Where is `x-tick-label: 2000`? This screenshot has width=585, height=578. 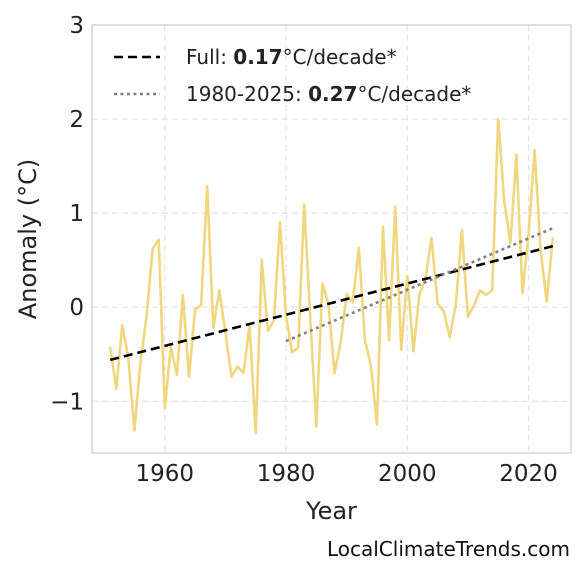 x-tick-label: 2000 is located at coordinates (407, 474).